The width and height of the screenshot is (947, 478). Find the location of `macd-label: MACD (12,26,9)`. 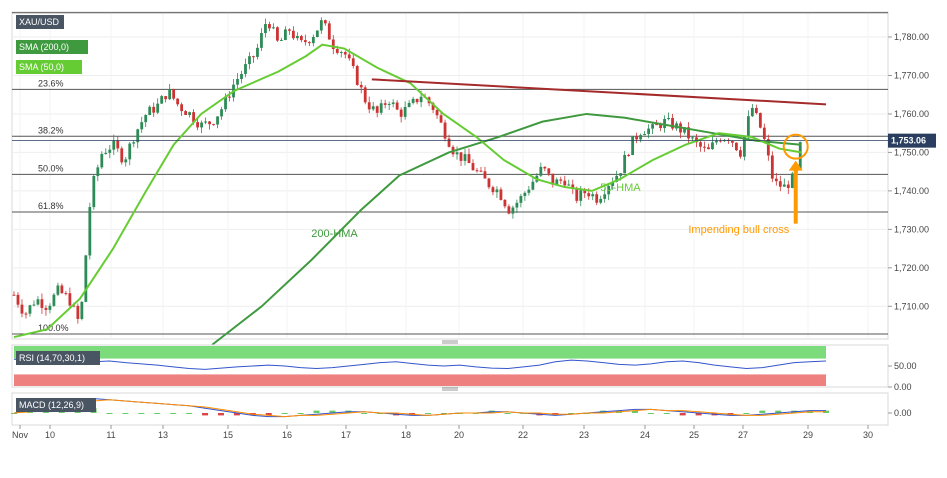

macd-label: MACD (12,26,9) is located at coordinates (51, 405).